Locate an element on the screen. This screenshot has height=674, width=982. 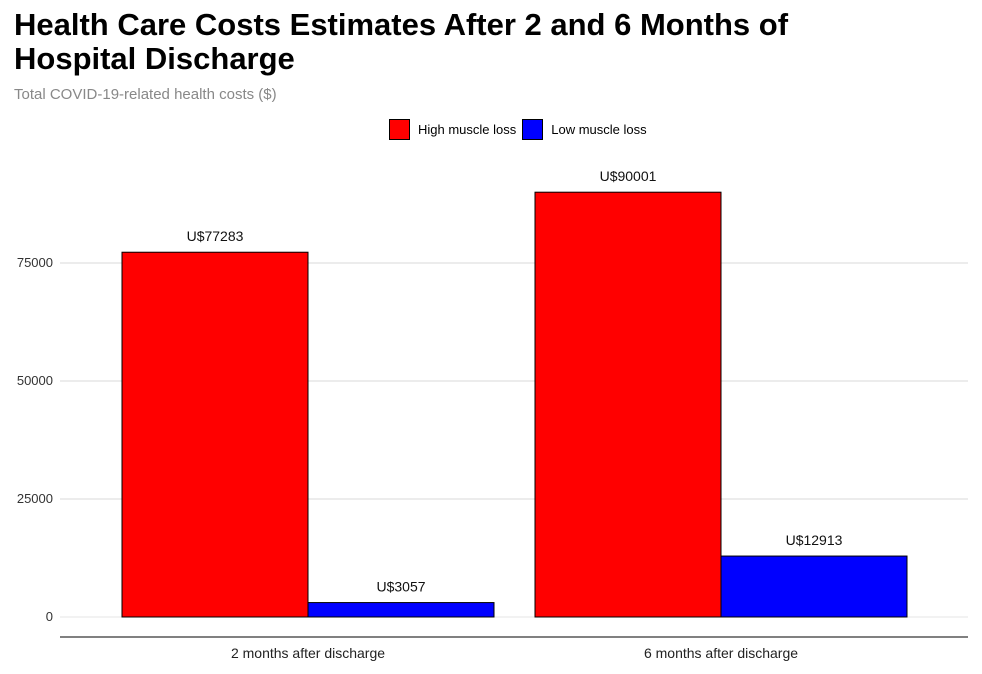
y-tick-label: 50000 is located at coordinates (35, 380).